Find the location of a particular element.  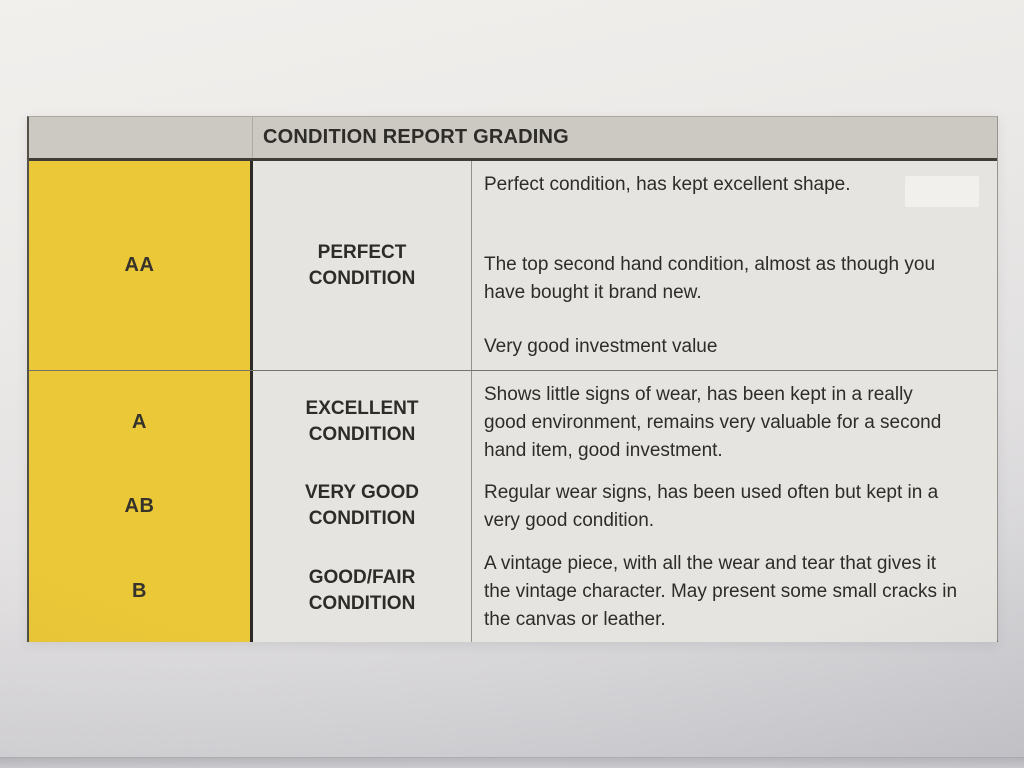

table-header-row: CONDITION REPORT GRADING is located at coordinates (513, 139).